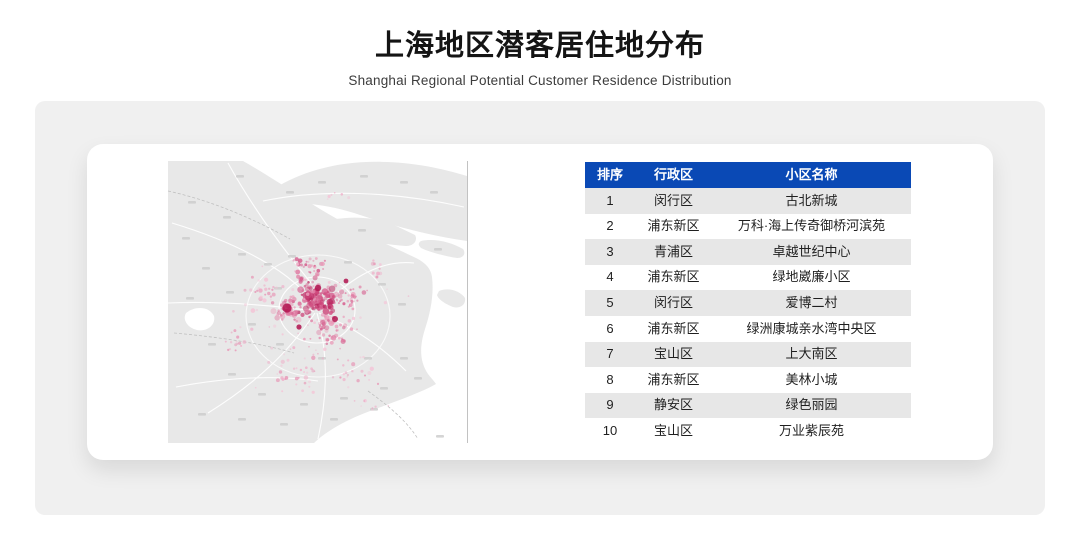 The width and height of the screenshot is (1080, 547). What do you see at coordinates (362, 201) in the screenshot?
I see `chongming-island-shape` at bounding box center [362, 201].